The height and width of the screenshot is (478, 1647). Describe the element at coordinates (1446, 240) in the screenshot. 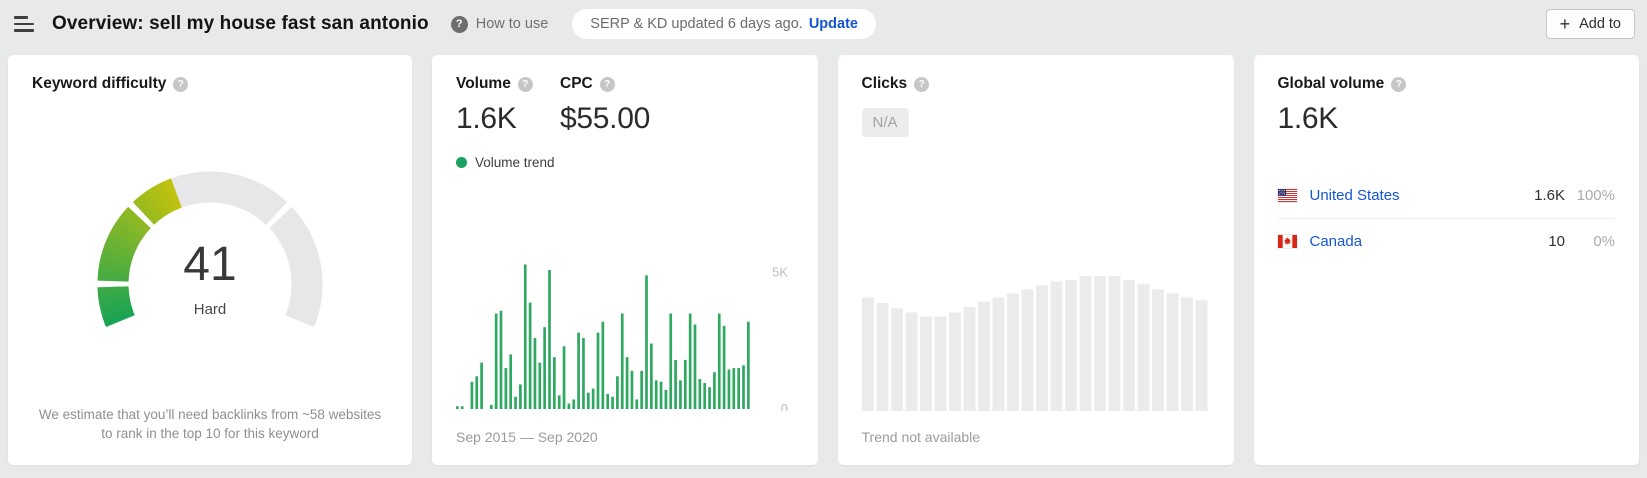

I see `country-row-canada: Canada 10 0%` at that location.